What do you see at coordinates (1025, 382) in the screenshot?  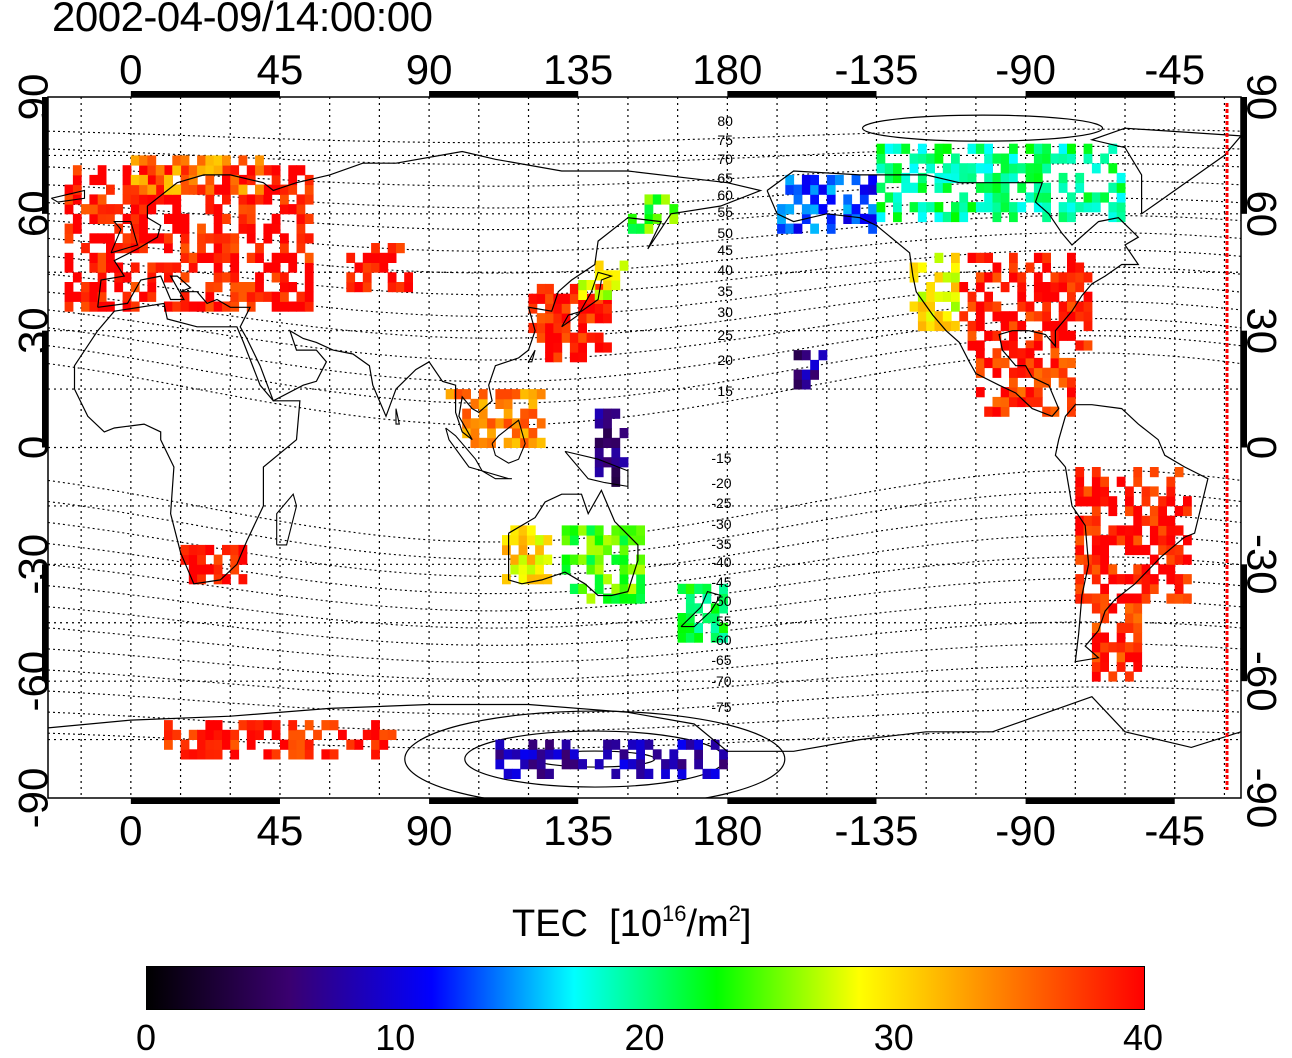 I see `tec-region-central-america` at bounding box center [1025, 382].